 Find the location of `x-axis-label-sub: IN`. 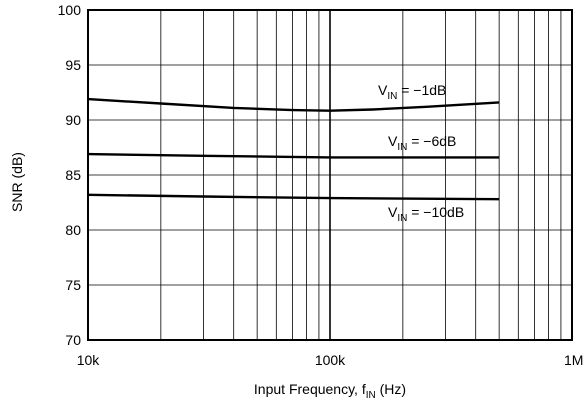

x-axis-label-sub: IN is located at coordinates (371, 395).